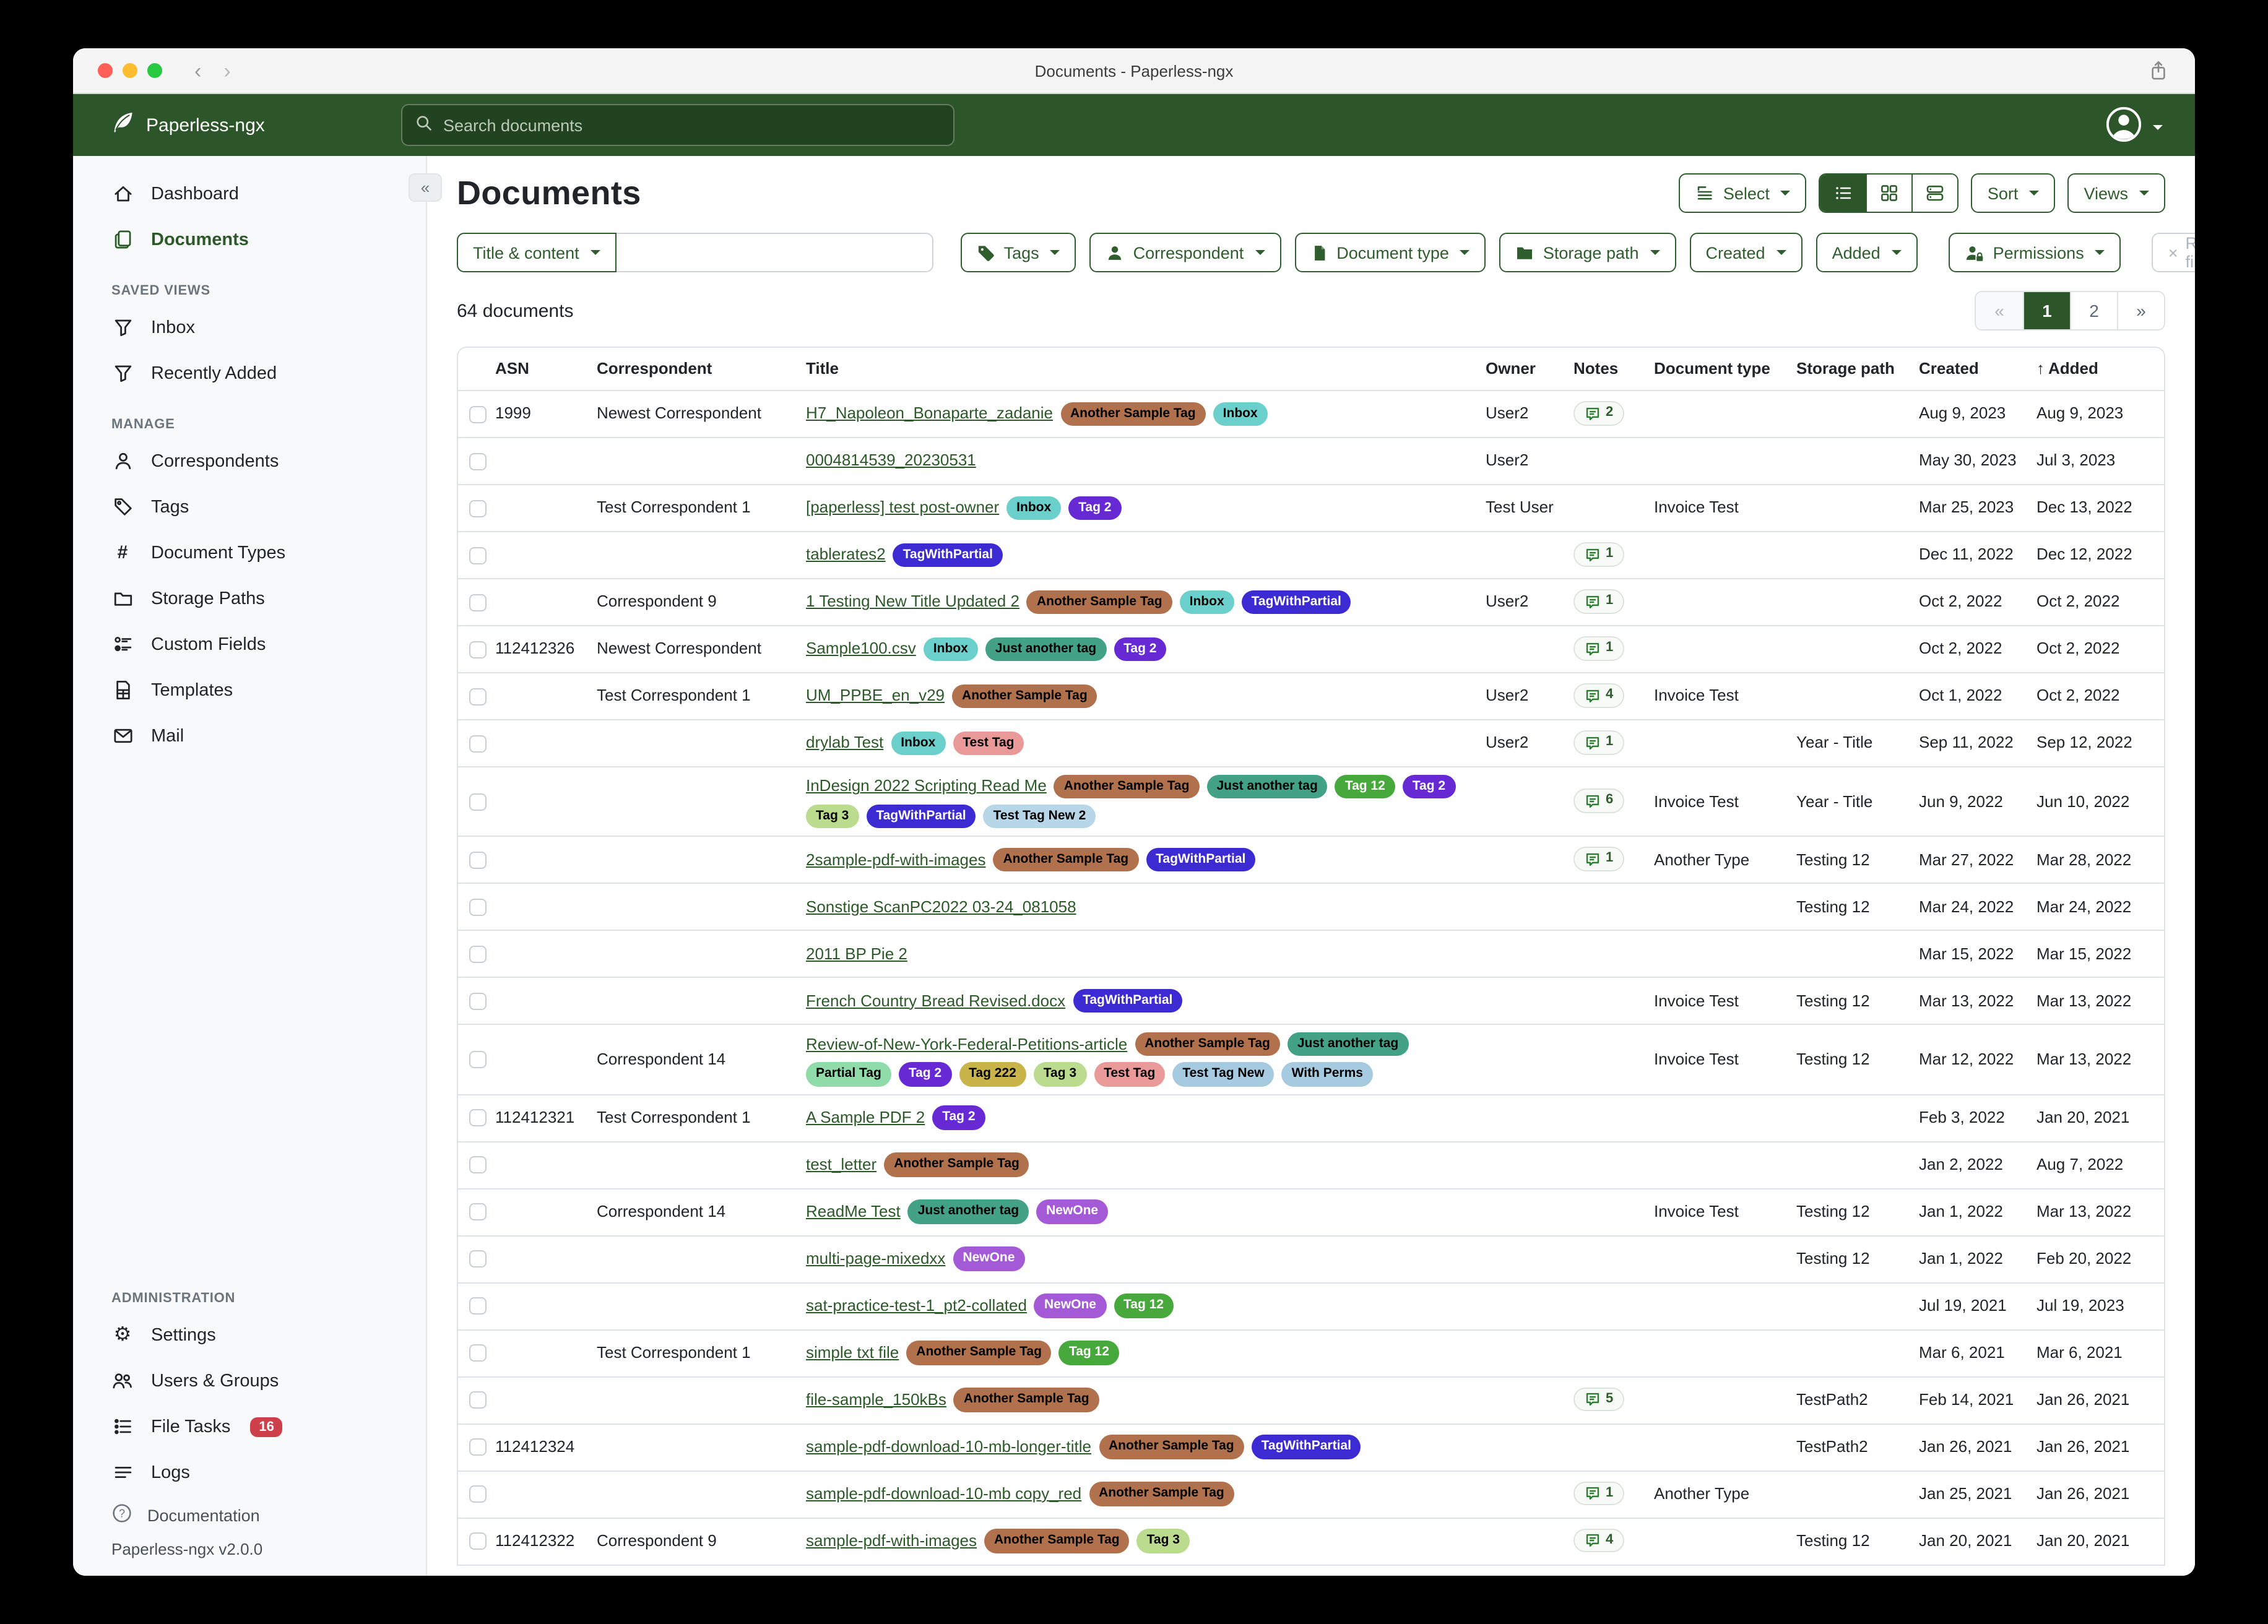 Image resolution: width=2268 pixels, height=1624 pixels. What do you see at coordinates (848, 1074) in the screenshot?
I see `tag-pill: Partial Tag` at bounding box center [848, 1074].